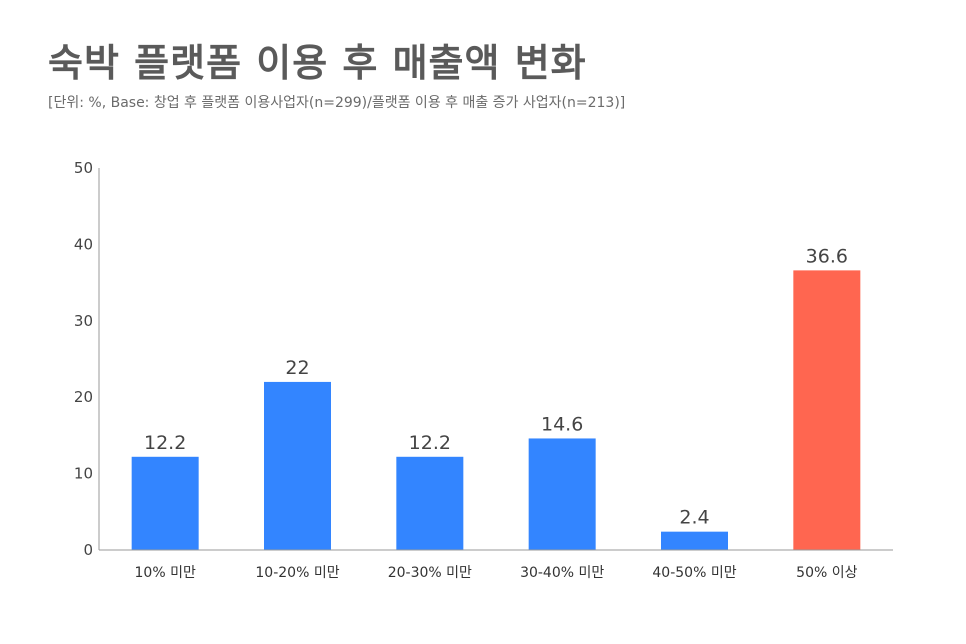  Describe the element at coordinates (88, 550) in the screenshot. I see `y-tick-label: 0` at that location.